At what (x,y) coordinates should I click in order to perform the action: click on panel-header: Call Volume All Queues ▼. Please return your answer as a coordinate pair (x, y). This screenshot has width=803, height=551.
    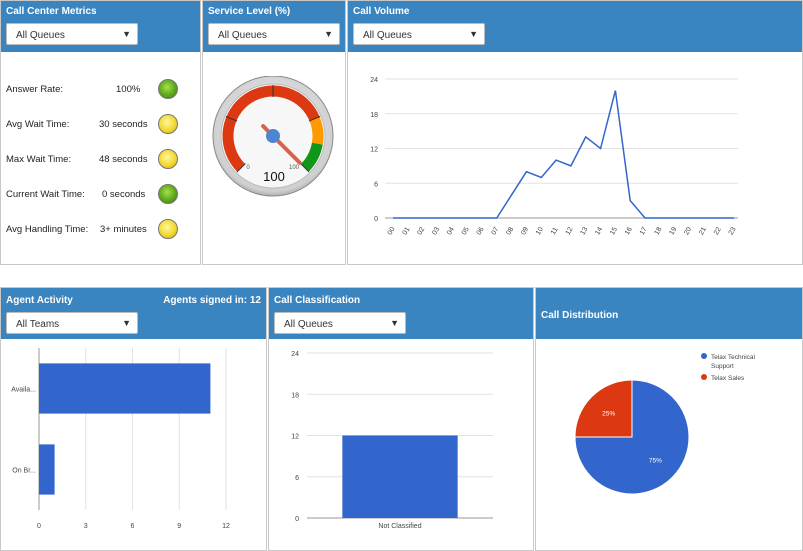
    Looking at the image, I should click on (575, 26).